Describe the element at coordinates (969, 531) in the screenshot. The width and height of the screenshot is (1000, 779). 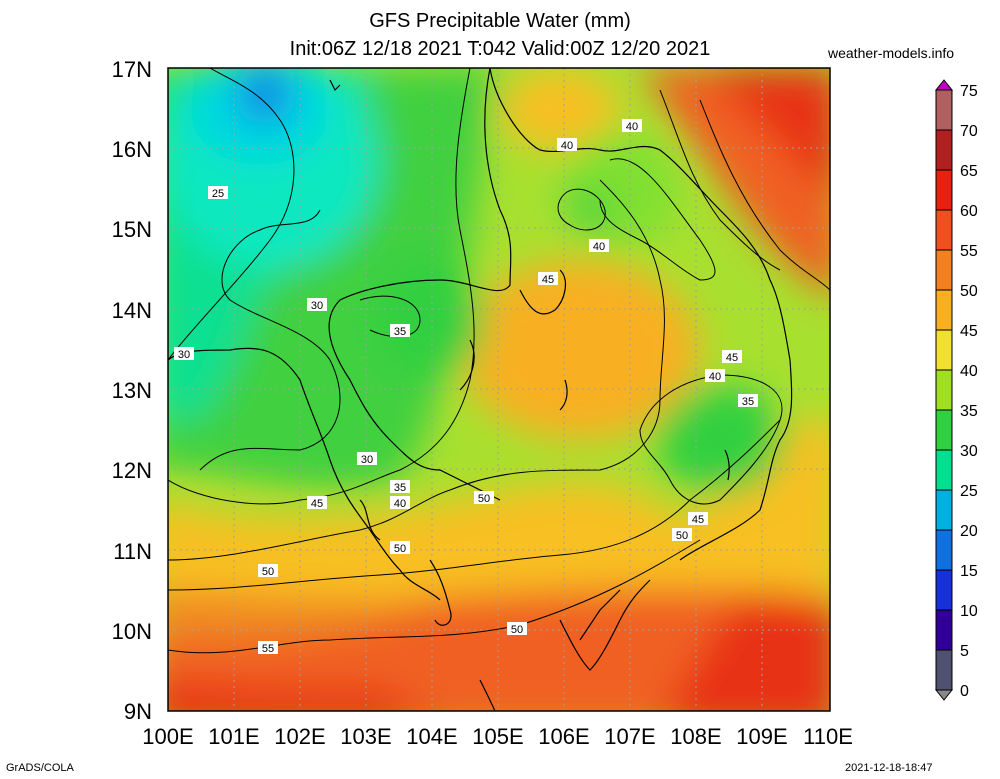
I see `colorbar-label: 20` at that location.